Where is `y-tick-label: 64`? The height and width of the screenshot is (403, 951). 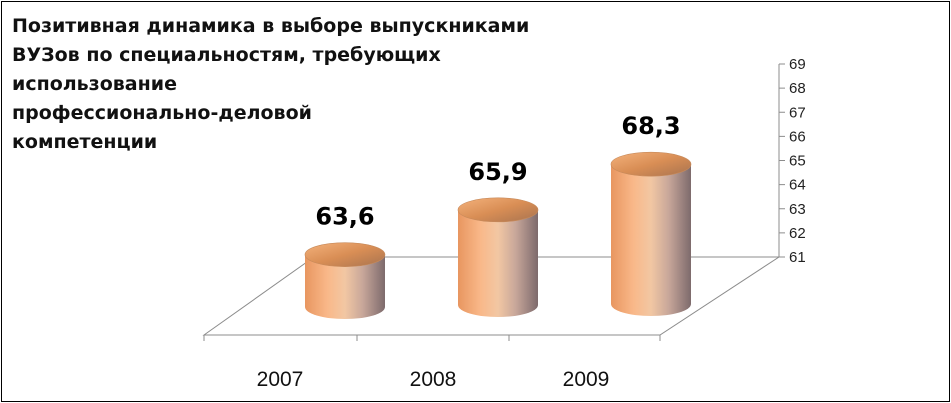
y-tick-label: 64 is located at coordinates (797, 185).